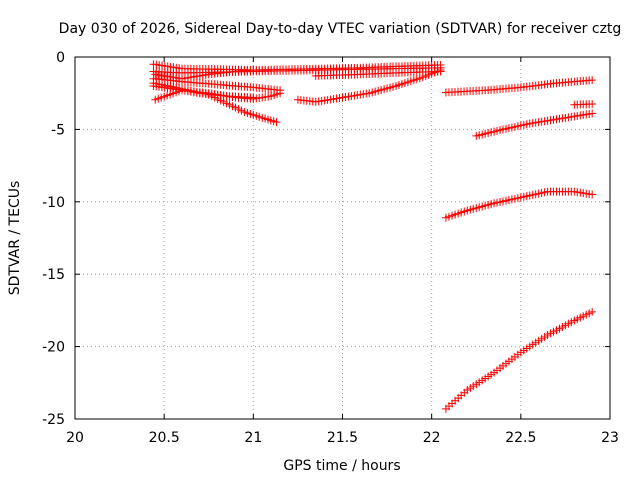 The image size is (640, 480). I want to click on series-s13, so click(519, 204).